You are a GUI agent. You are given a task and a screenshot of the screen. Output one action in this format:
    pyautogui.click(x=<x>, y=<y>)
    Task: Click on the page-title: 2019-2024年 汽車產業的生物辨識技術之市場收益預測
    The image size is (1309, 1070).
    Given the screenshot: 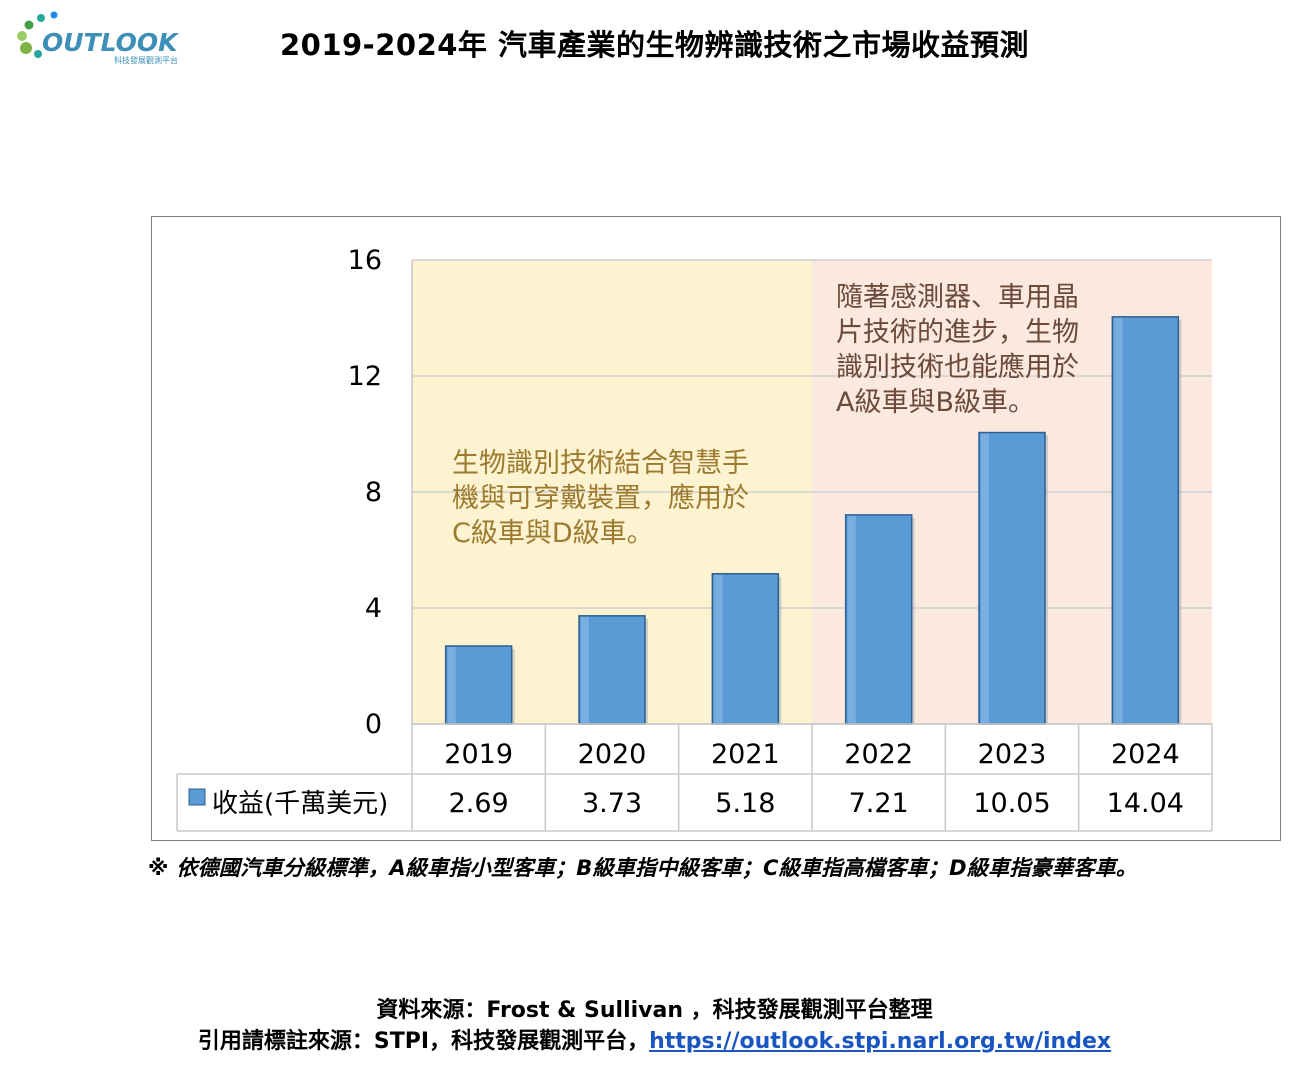 What is the action you would take?
    pyautogui.click(x=654, y=45)
    